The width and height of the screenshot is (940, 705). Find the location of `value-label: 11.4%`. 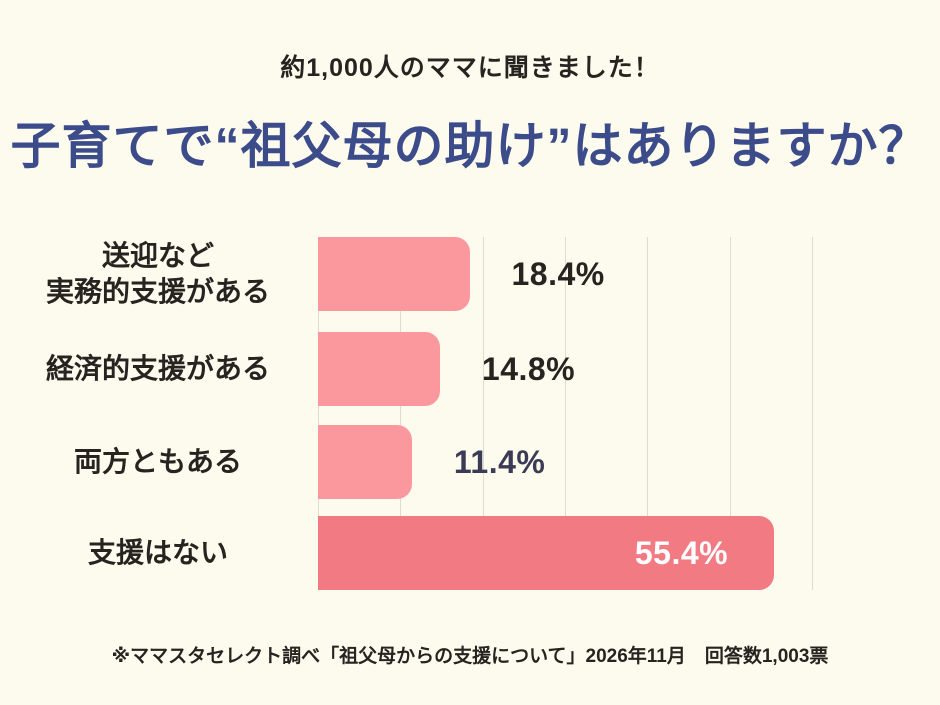

value-label: 11.4% is located at coordinates (499, 461).